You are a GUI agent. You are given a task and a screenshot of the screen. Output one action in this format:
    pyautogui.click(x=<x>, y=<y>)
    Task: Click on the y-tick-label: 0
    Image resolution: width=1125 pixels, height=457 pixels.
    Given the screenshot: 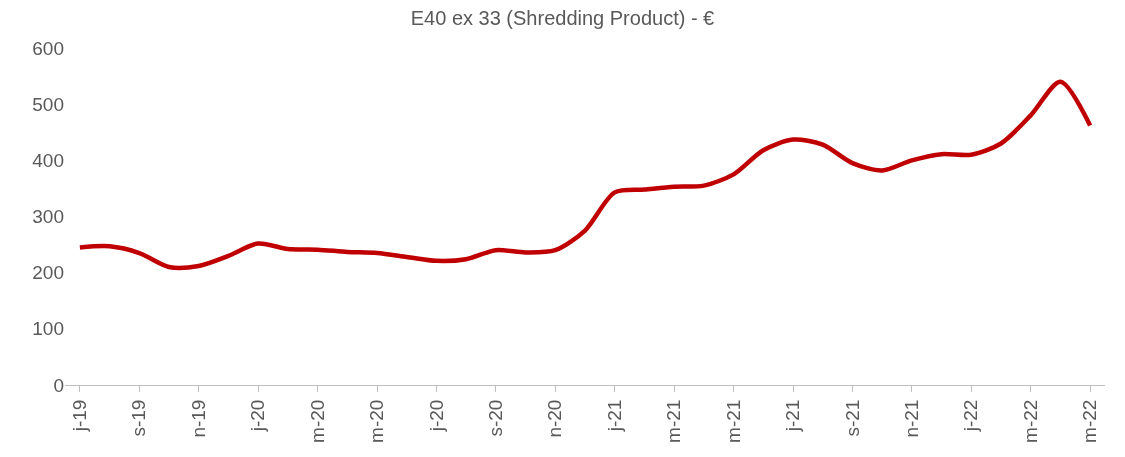 What is the action you would take?
    pyautogui.click(x=58, y=385)
    